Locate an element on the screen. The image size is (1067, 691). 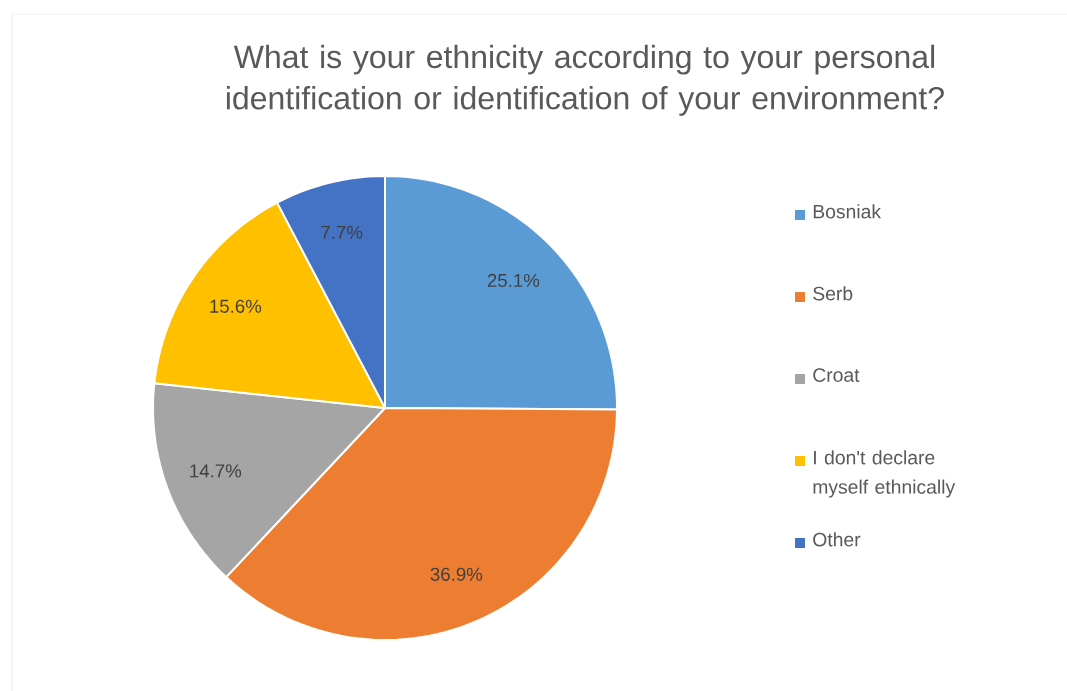
chart-title: What is your ethnicity according to your personal identification or identification of your environment? is located at coordinates (585, 80).